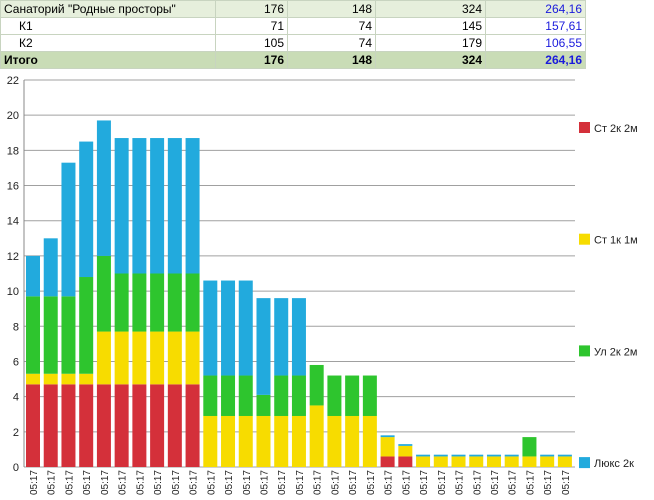  I want to click on table-cell: К1, so click(108, 26).